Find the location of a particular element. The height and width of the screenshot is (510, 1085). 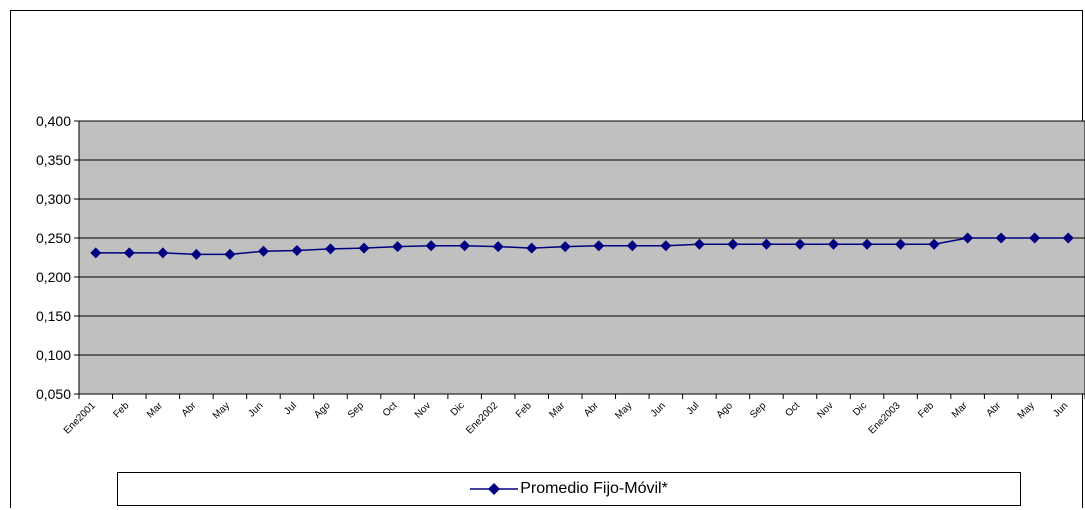

x-tick-label: Ene2002 is located at coordinates (482, 418).